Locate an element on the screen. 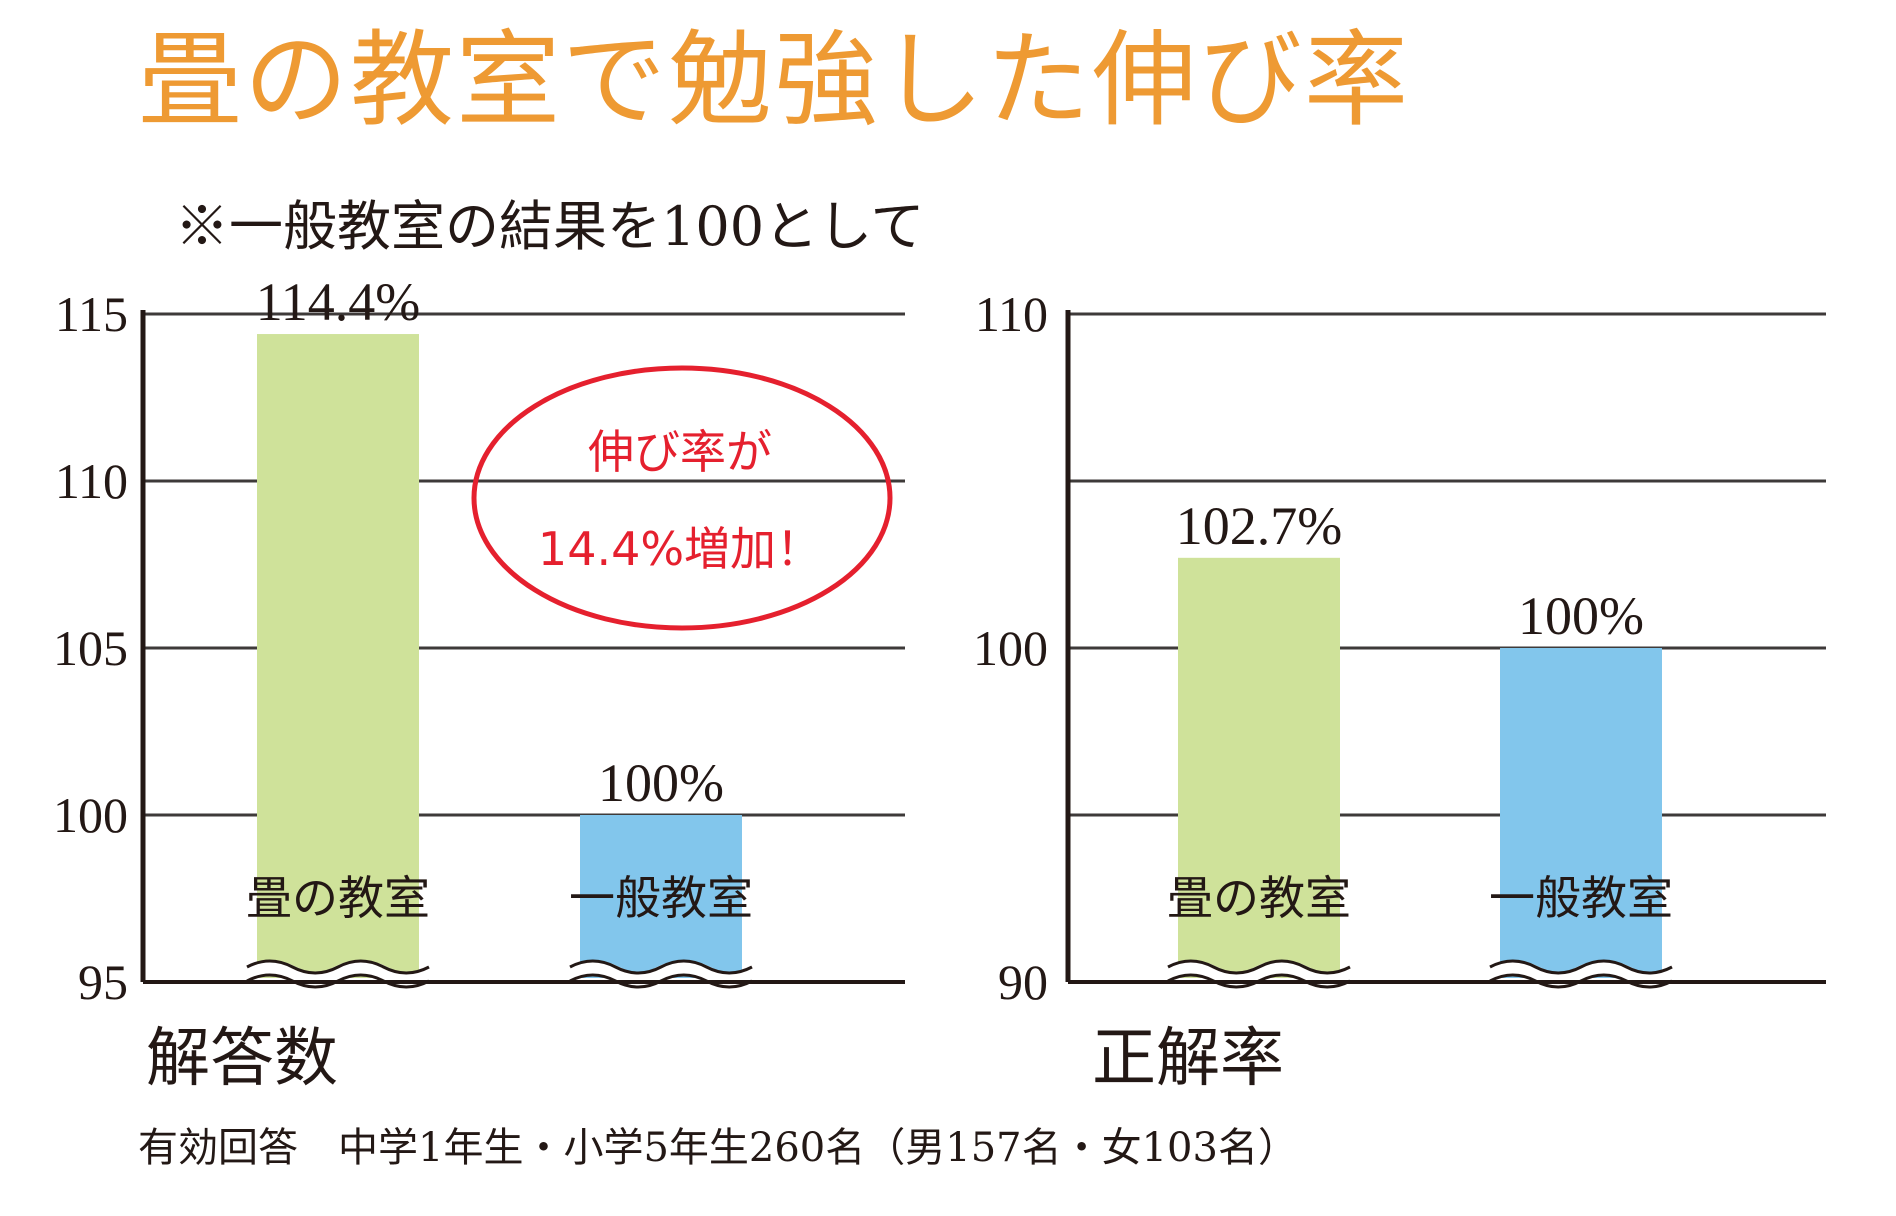 The image size is (1896, 1216). tick-label: 95 is located at coordinates (103, 982).